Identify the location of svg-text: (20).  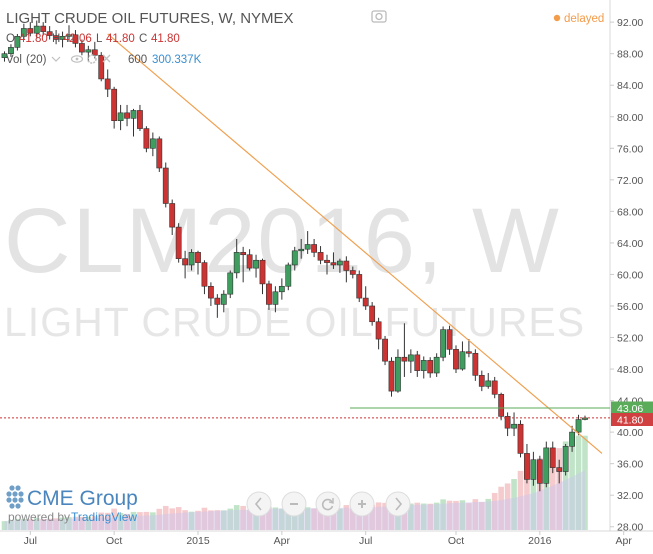
(36, 60).